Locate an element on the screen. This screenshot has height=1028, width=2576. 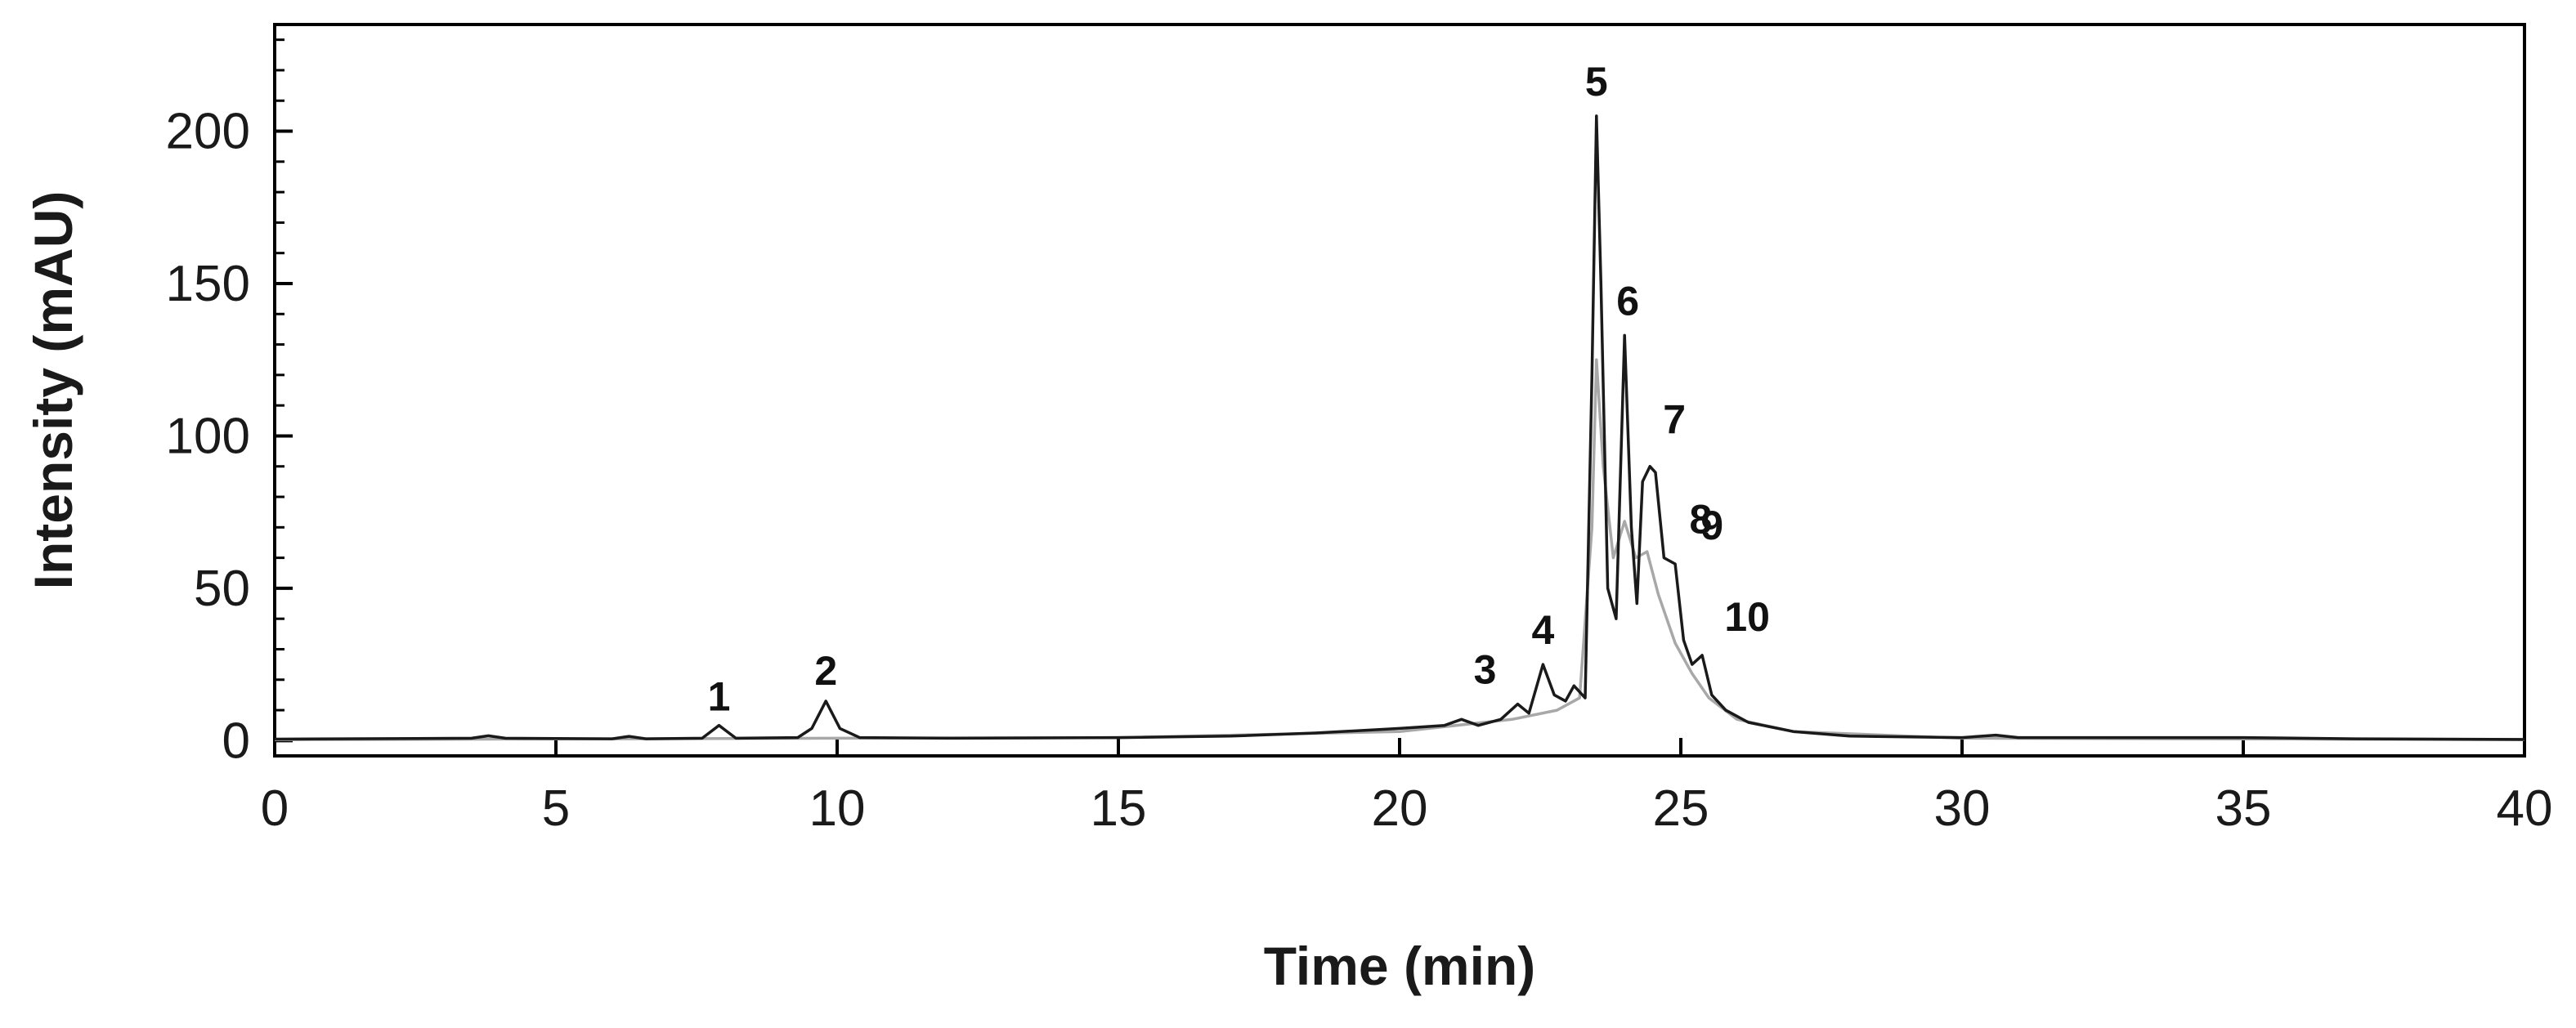
x-tick-label: 5 is located at coordinates (556, 808).